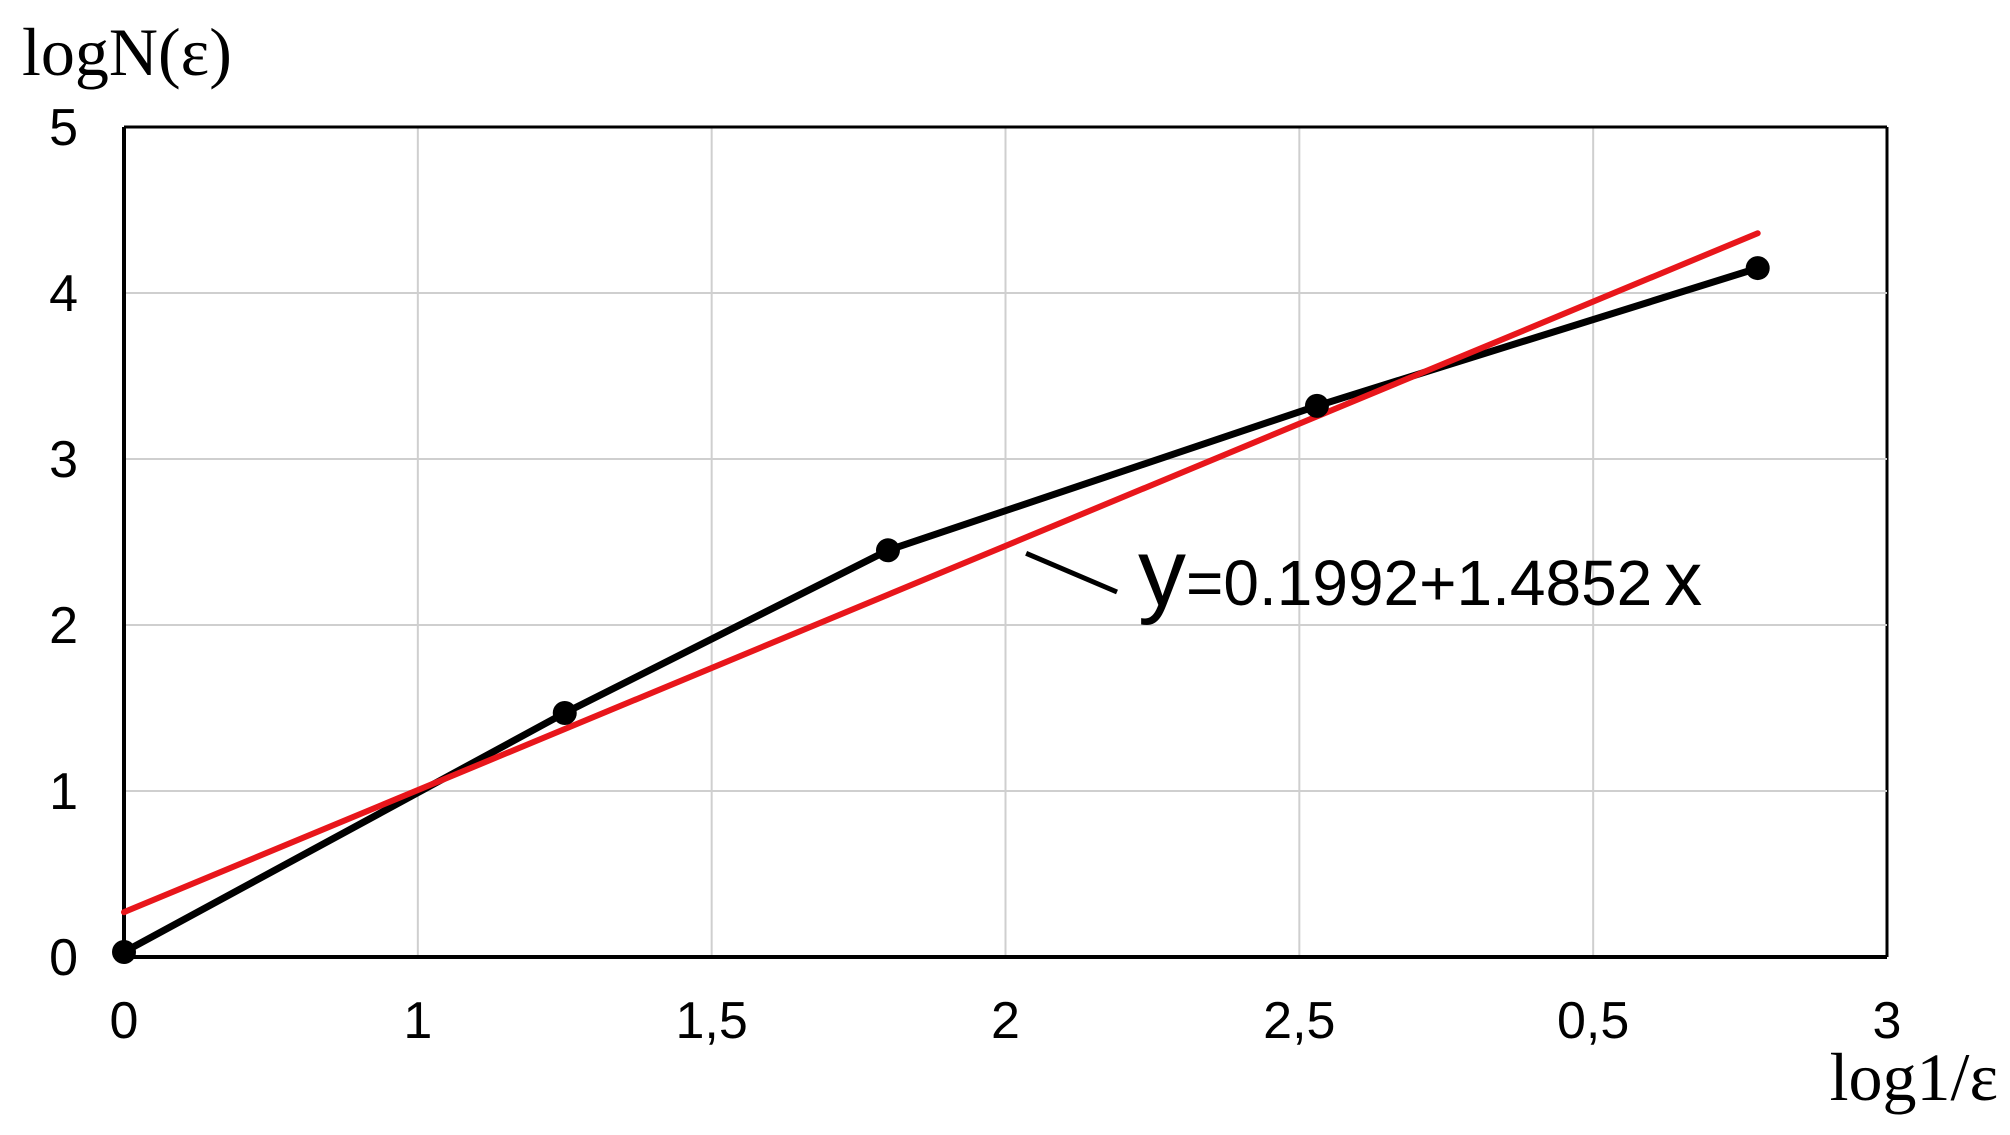 The image size is (2010, 1135). Describe the element at coordinates (63, 792) in the screenshot. I see `y-tick-label: 1` at that location.